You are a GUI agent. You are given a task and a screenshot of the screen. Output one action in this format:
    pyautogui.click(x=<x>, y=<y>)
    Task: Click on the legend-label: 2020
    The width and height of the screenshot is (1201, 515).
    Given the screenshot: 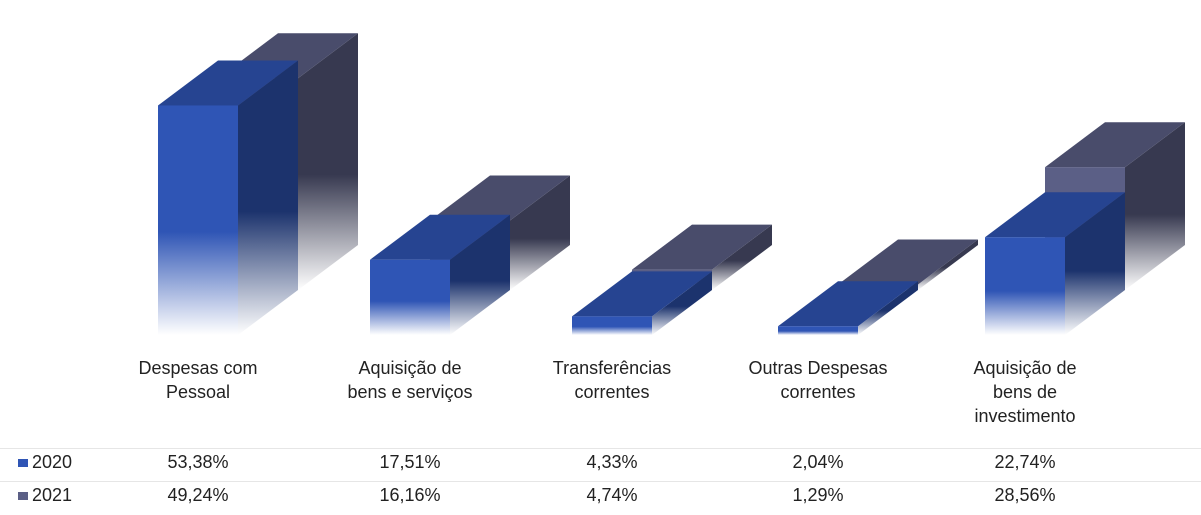 What is the action you would take?
    pyautogui.click(x=52, y=462)
    